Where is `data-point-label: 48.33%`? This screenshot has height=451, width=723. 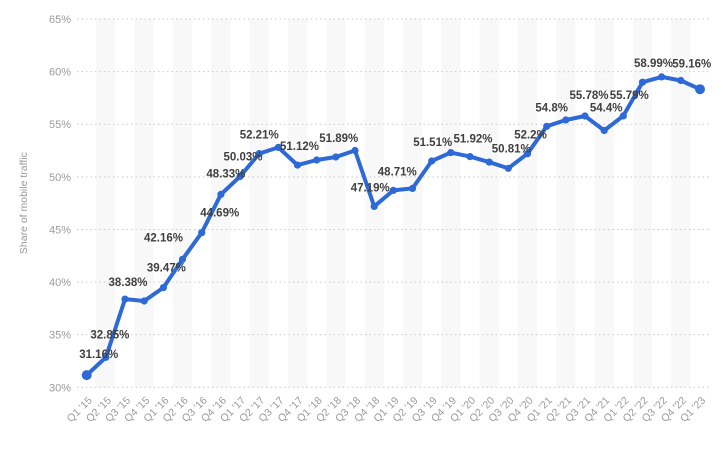 data-point-label: 48.33% is located at coordinates (225, 174).